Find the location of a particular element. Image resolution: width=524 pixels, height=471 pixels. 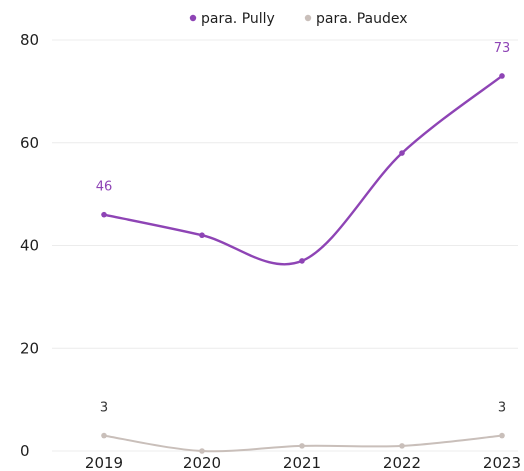

data-label: 73 is located at coordinates (502, 48).